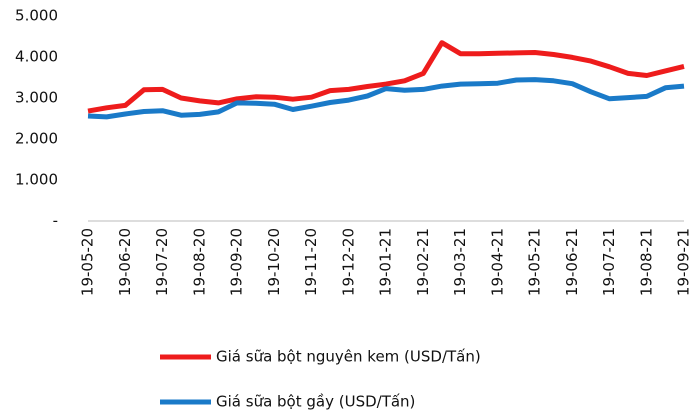 Image resolution: width=689 pixels, height=415 pixels. Describe the element at coordinates (572, 262) in the screenshot. I see `x-tick-label: 19-06-21` at that location.